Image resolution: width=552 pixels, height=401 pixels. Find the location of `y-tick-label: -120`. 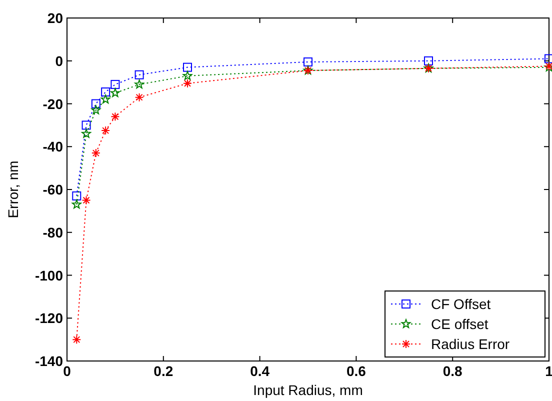

y-tick-label: -120 is located at coordinates (49, 318).